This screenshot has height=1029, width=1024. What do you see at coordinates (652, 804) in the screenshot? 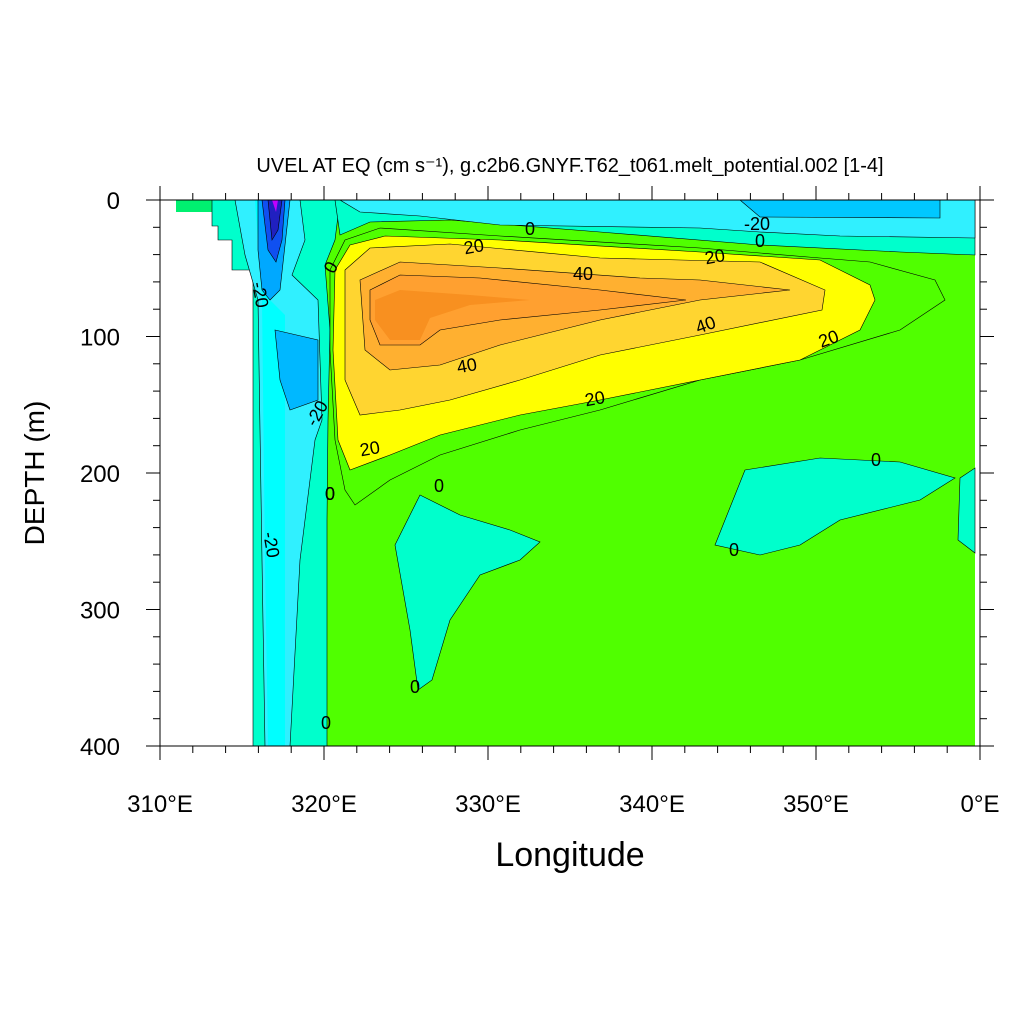
I see `x-tick-label: 340°E` at bounding box center [652, 804].